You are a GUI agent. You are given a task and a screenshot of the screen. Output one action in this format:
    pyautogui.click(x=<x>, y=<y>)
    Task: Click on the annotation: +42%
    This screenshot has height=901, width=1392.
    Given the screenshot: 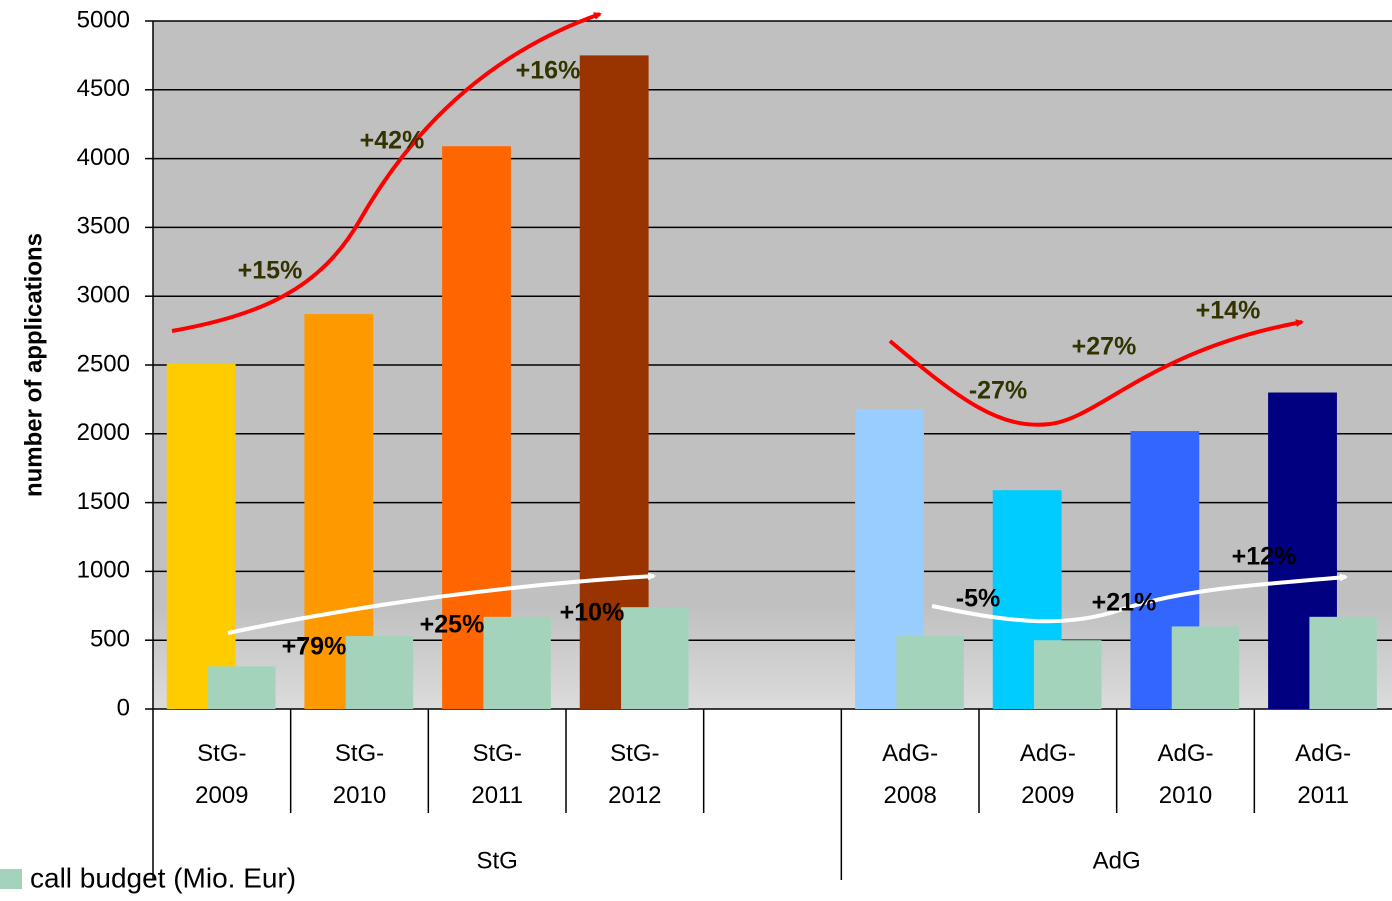 What is the action you would take?
    pyautogui.click(x=392, y=141)
    